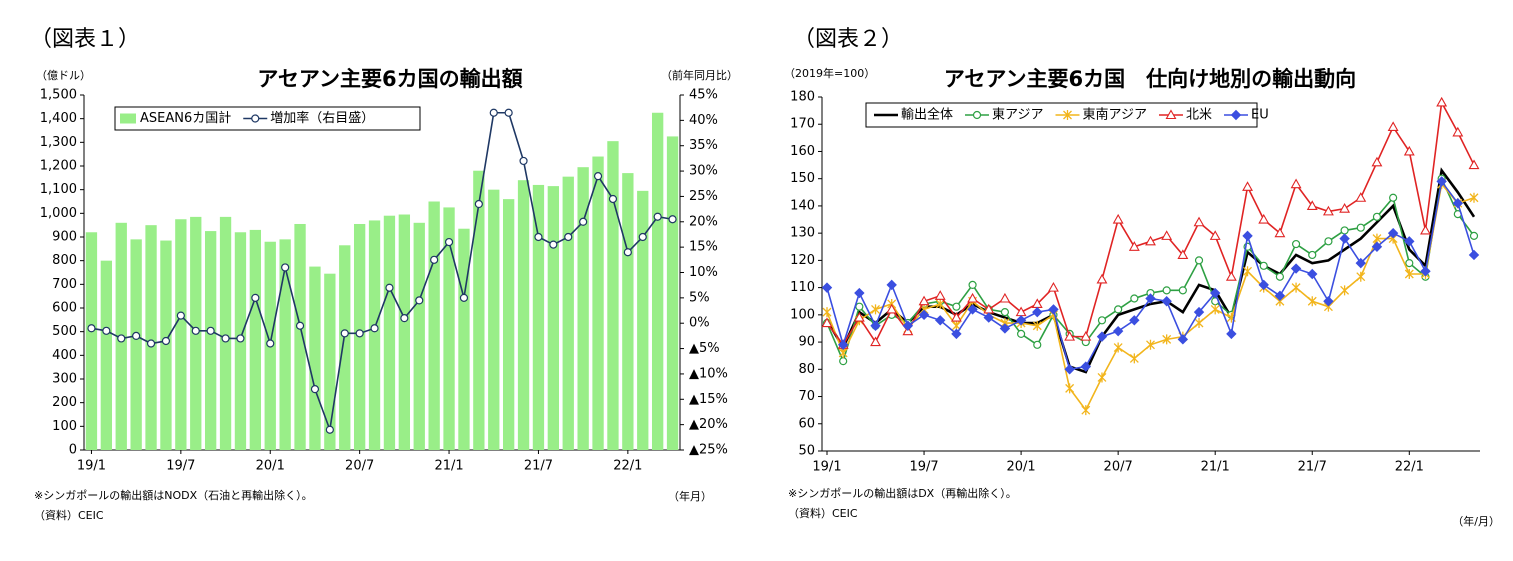 The width and height of the screenshot is (1513, 561). Describe the element at coordinates (58, 213) in the screenshot. I see `y-tick-label: 1,000` at that location.